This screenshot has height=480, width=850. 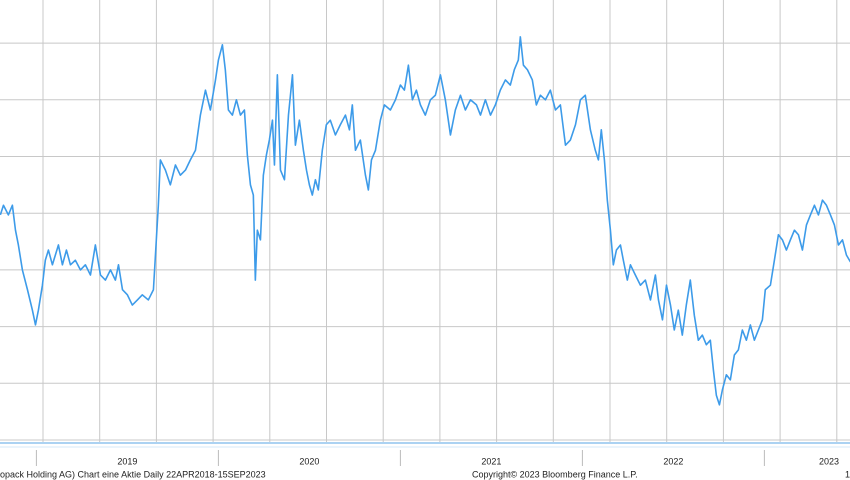 What do you see at coordinates (491, 461) in the screenshot?
I see `x-tick-label: 2021` at bounding box center [491, 461].